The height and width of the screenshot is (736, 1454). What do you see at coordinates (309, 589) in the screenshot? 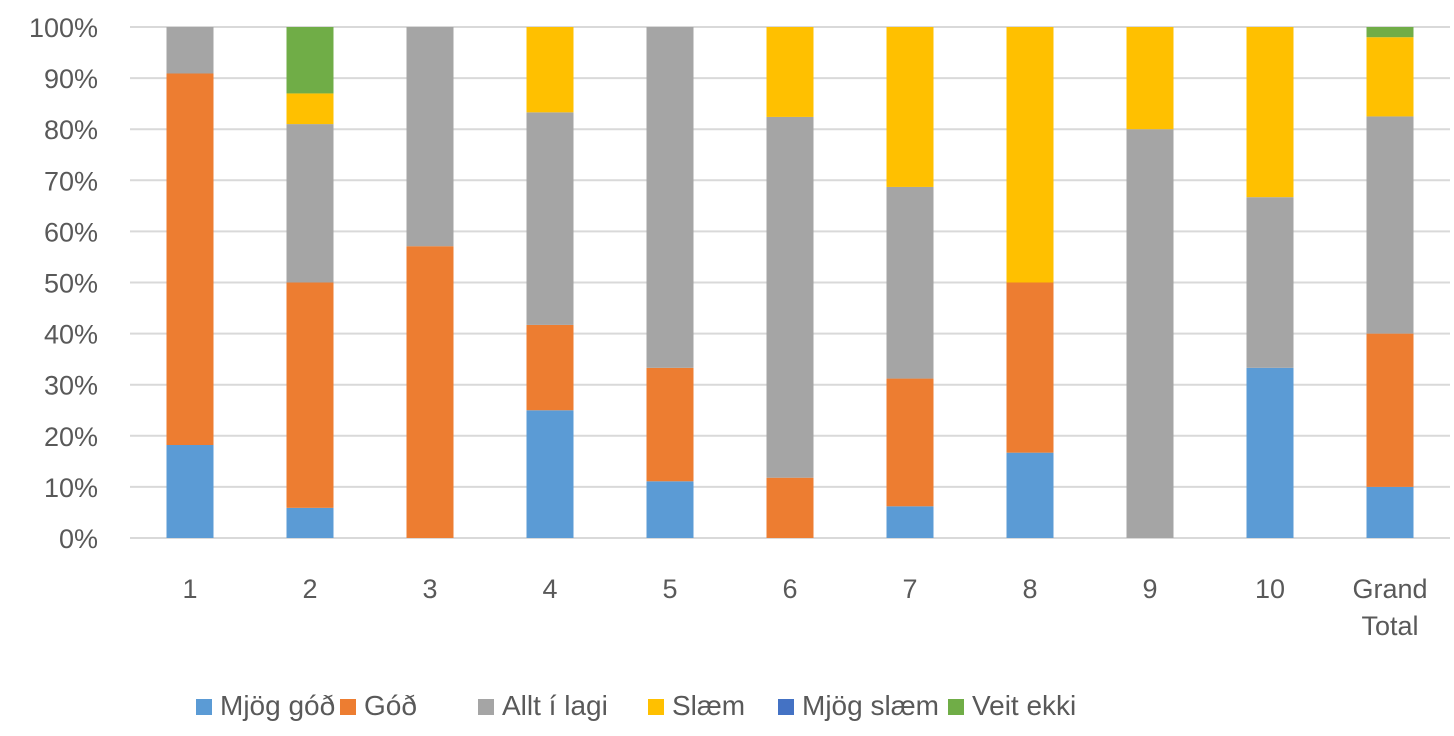
I see `x-tick-label: 2` at bounding box center [309, 589].